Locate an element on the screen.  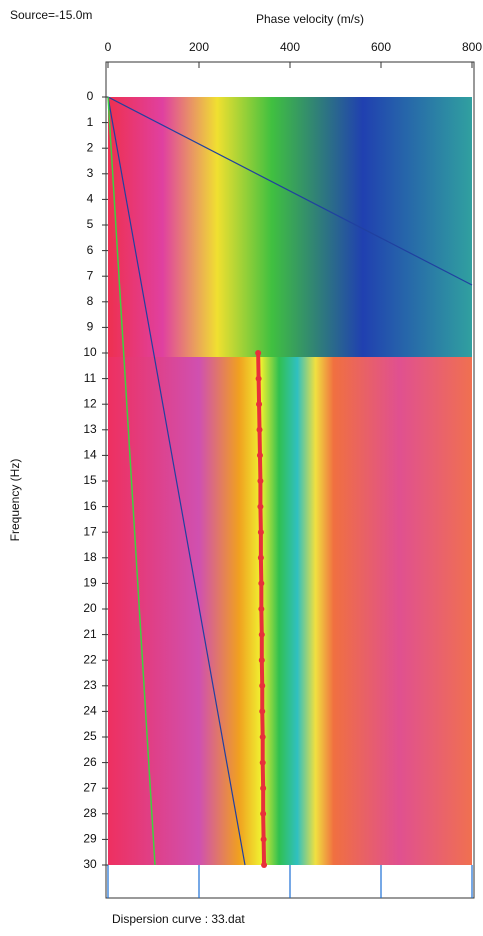
footer: Dispersion curve : 33.dat is located at coordinates (178, 919).